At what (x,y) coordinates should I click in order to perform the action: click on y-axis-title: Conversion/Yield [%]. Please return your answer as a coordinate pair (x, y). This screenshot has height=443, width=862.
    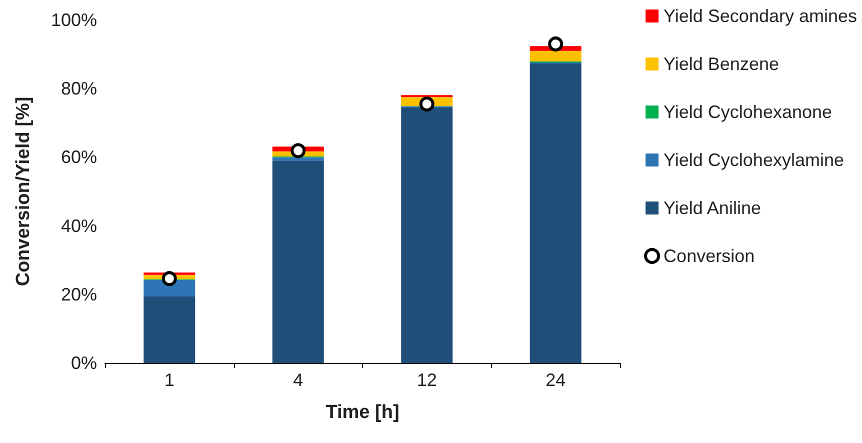
    Looking at the image, I should click on (23, 191).